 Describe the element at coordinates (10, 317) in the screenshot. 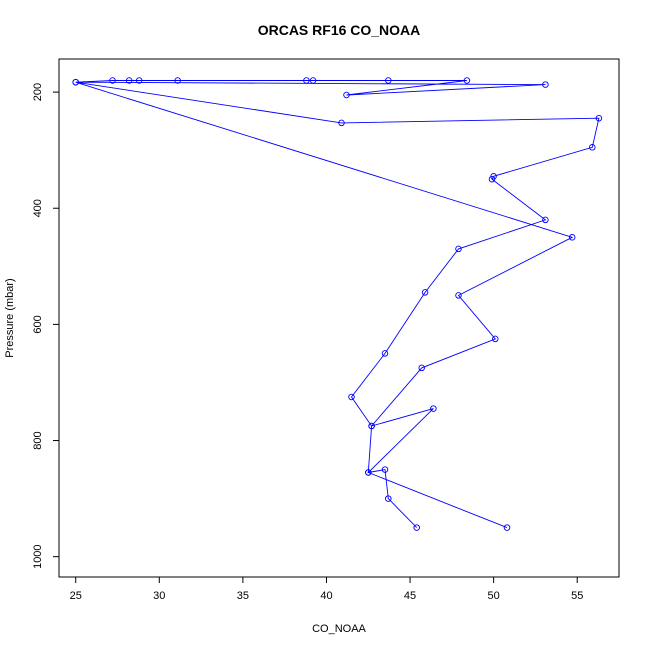

I see `y-axis-label: Pressure (mbar)` at that location.